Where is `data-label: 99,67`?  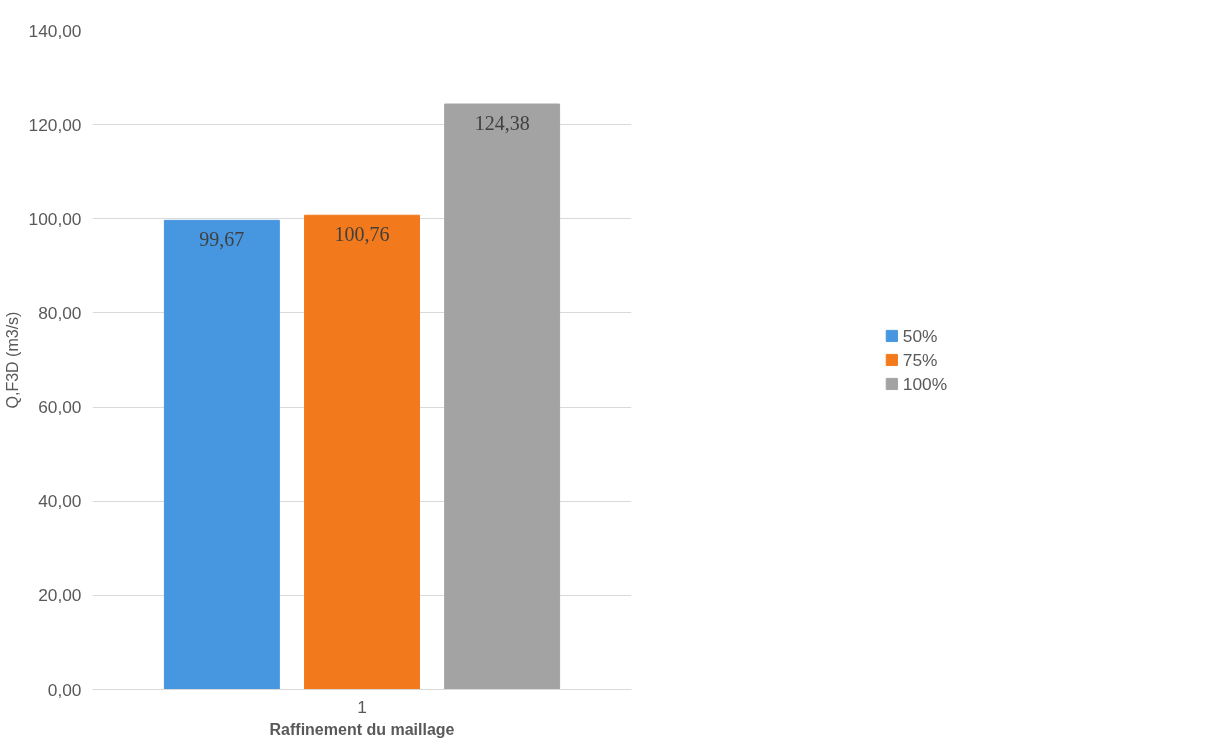 data-label: 99,67 is located at coordinates (222, 239).